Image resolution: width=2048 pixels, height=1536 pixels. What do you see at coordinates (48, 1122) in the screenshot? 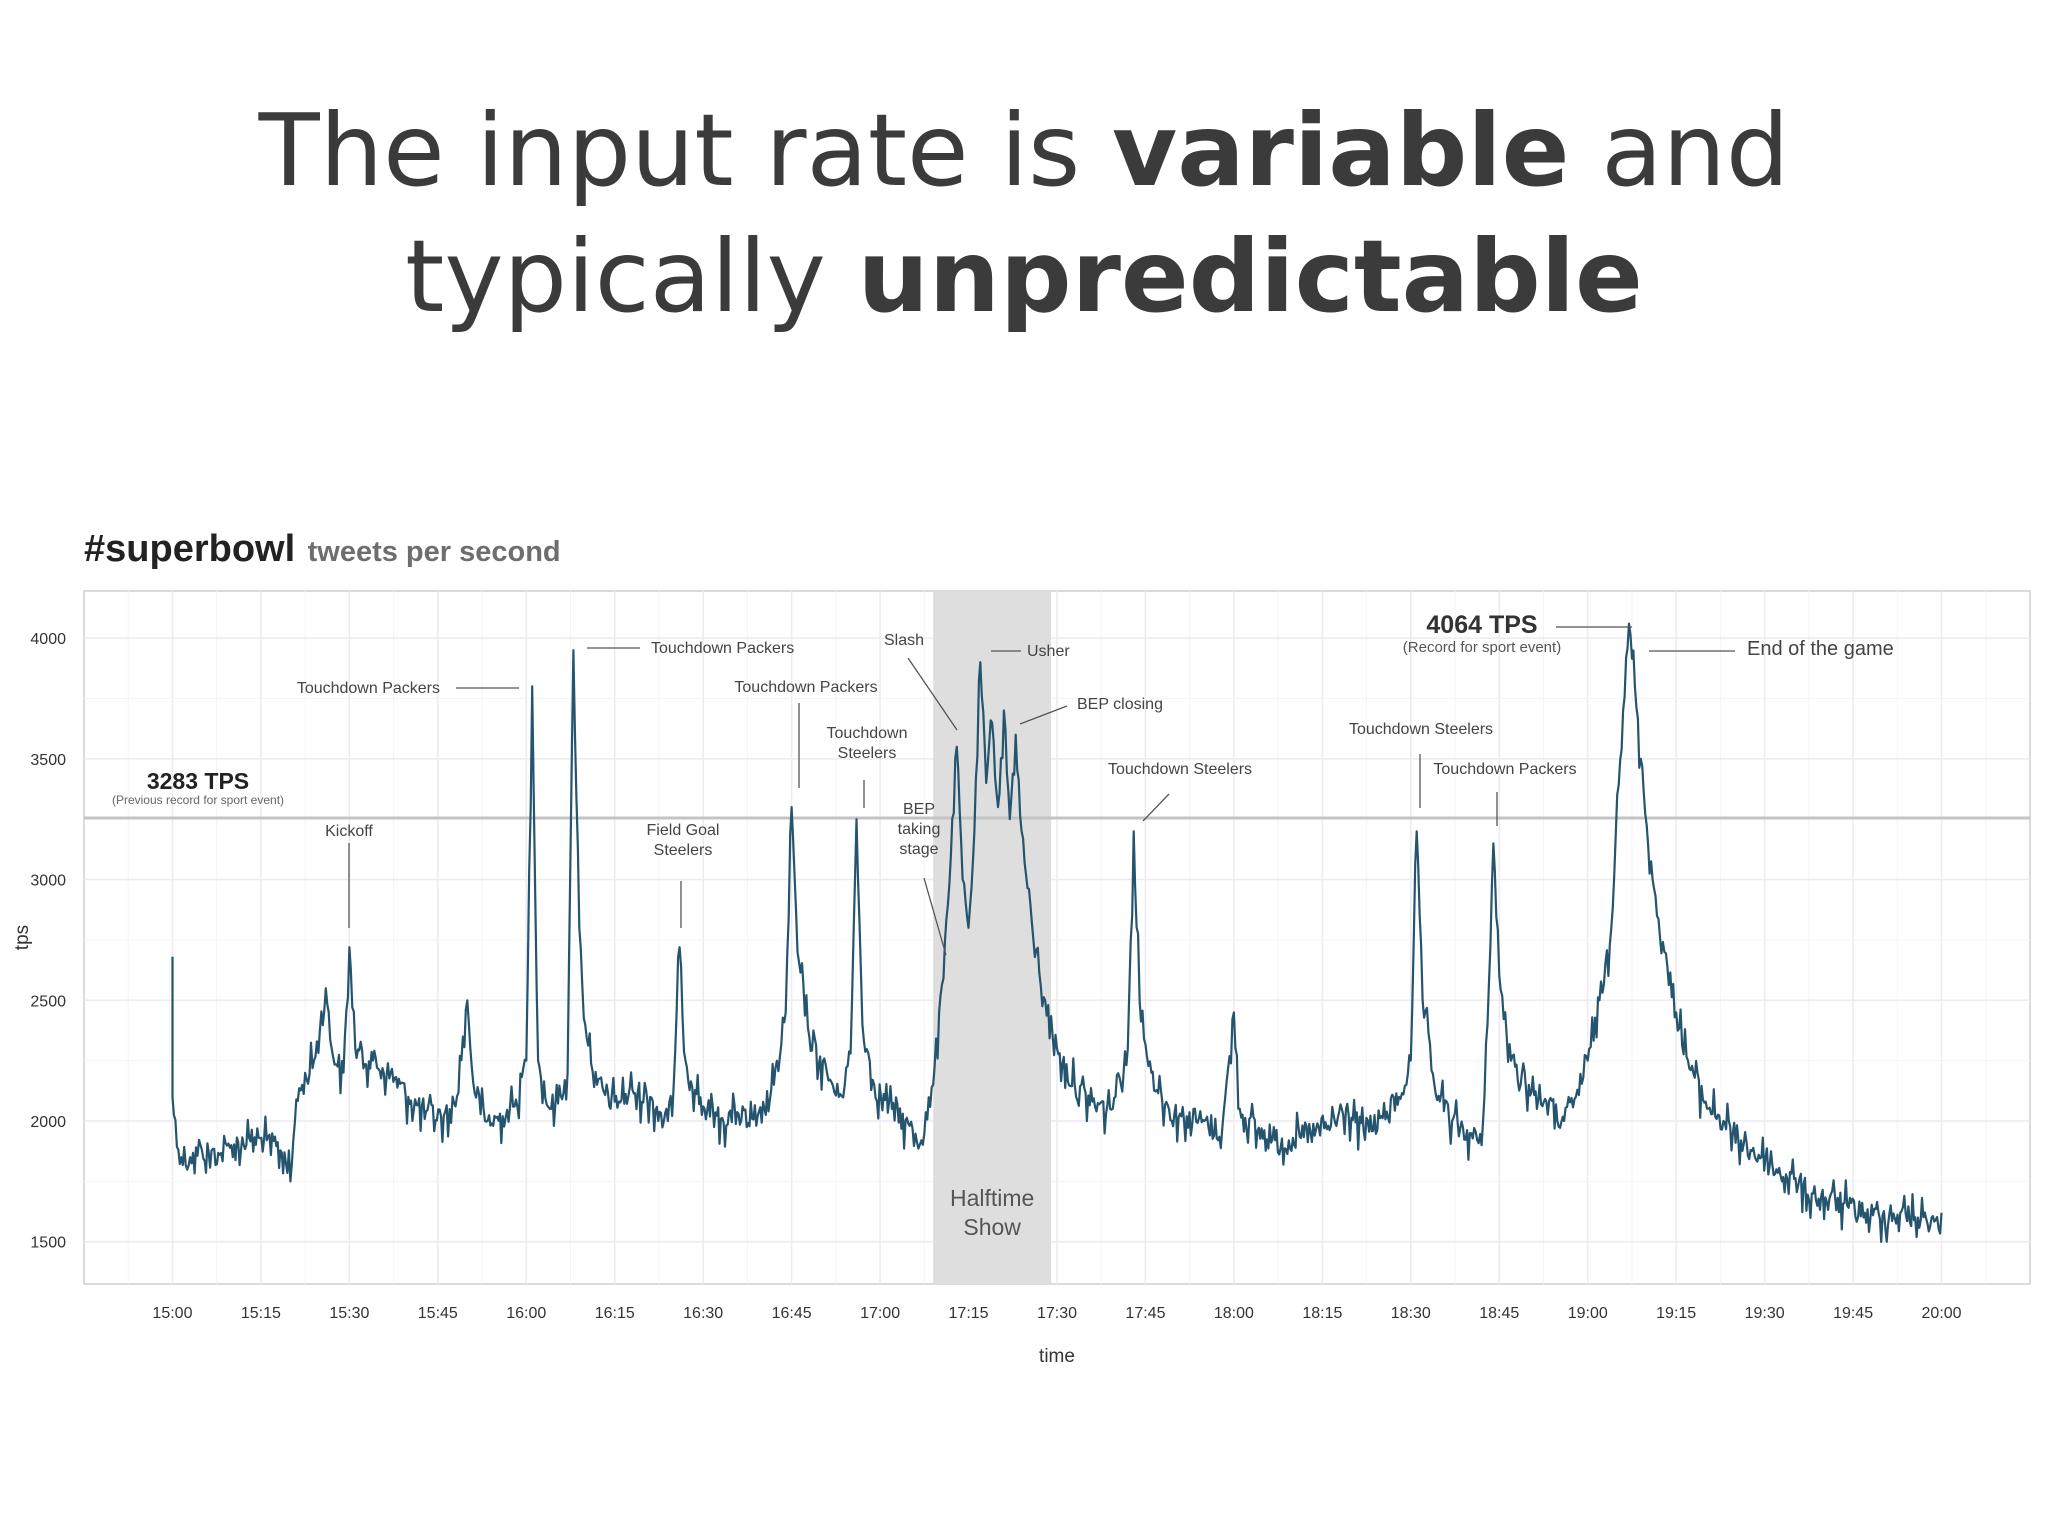
I see `y-tick-label: 2000` at bounding box center [48, 1122].